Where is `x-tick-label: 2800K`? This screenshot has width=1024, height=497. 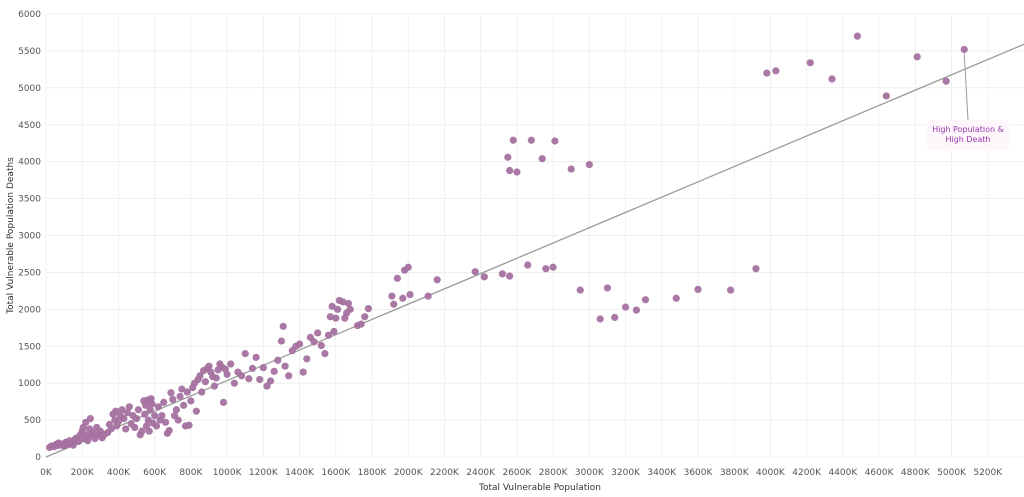 x-tick-label: 2800K is located at coordinates (554, 473).